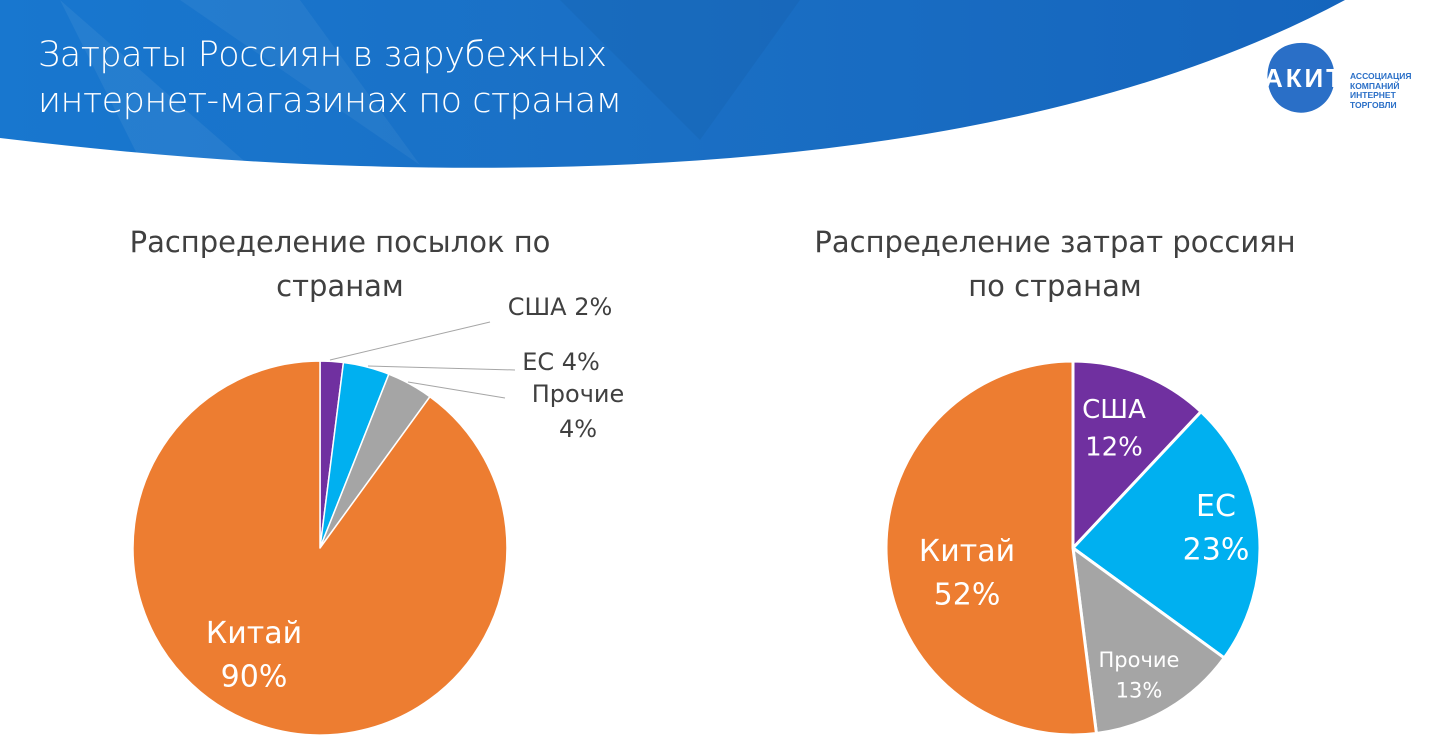 The width and height of the screenshot is (1452, 752). What do you see at coordinates (1114, 429) in the screenshot?
I see `data-label-США: США 12%` at bounding box center [1114, 429].